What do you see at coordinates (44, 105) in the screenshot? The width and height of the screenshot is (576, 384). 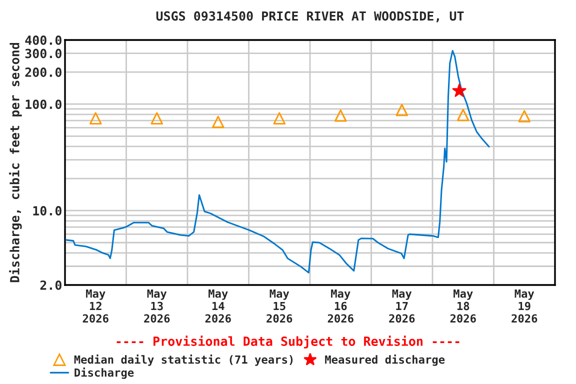 I see `y-tick-label: 100.0` at bounding box center [44, 105].